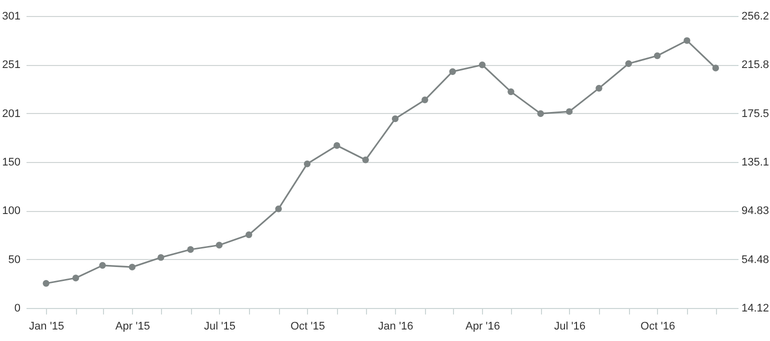  Describe the element at coordinates (46, 326) in the screenshot. I see `x-tick-label: Jan '15` at that location.